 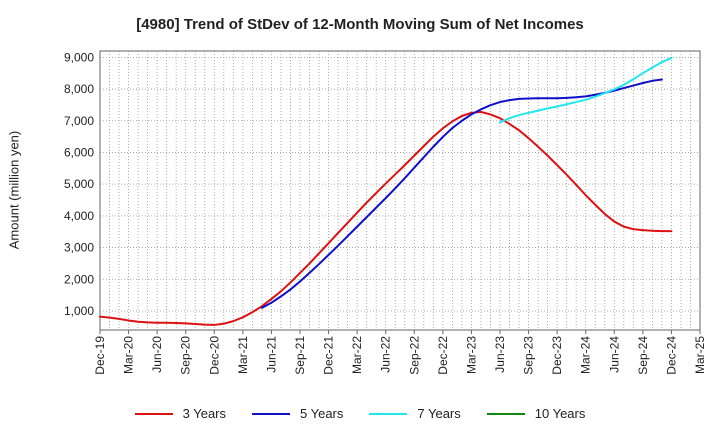 What do you see at coordinates (700, 355) in the screenshot?
I see `x-tick-label: Mar-25` at bounding box center [700, 355].